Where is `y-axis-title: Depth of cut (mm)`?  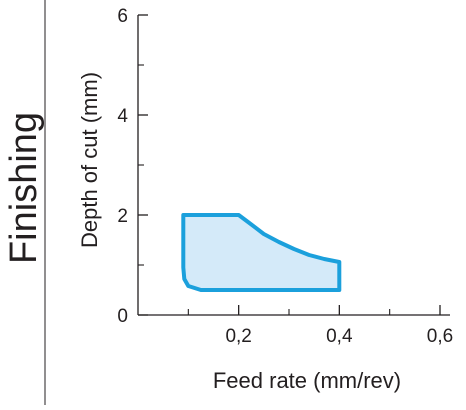 y-axis-title: Depth of cut (mm) is located at coordinates (89, 160).